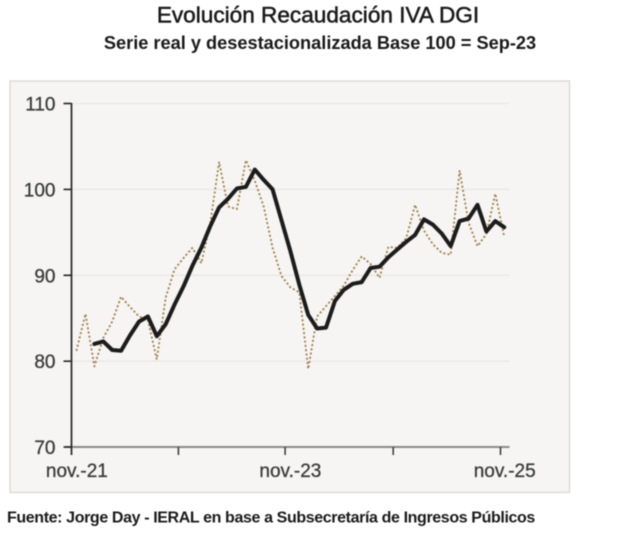 This screenshot has width=640, height=534. I want to click on svg-text: nov.-25, so click(505, 471).